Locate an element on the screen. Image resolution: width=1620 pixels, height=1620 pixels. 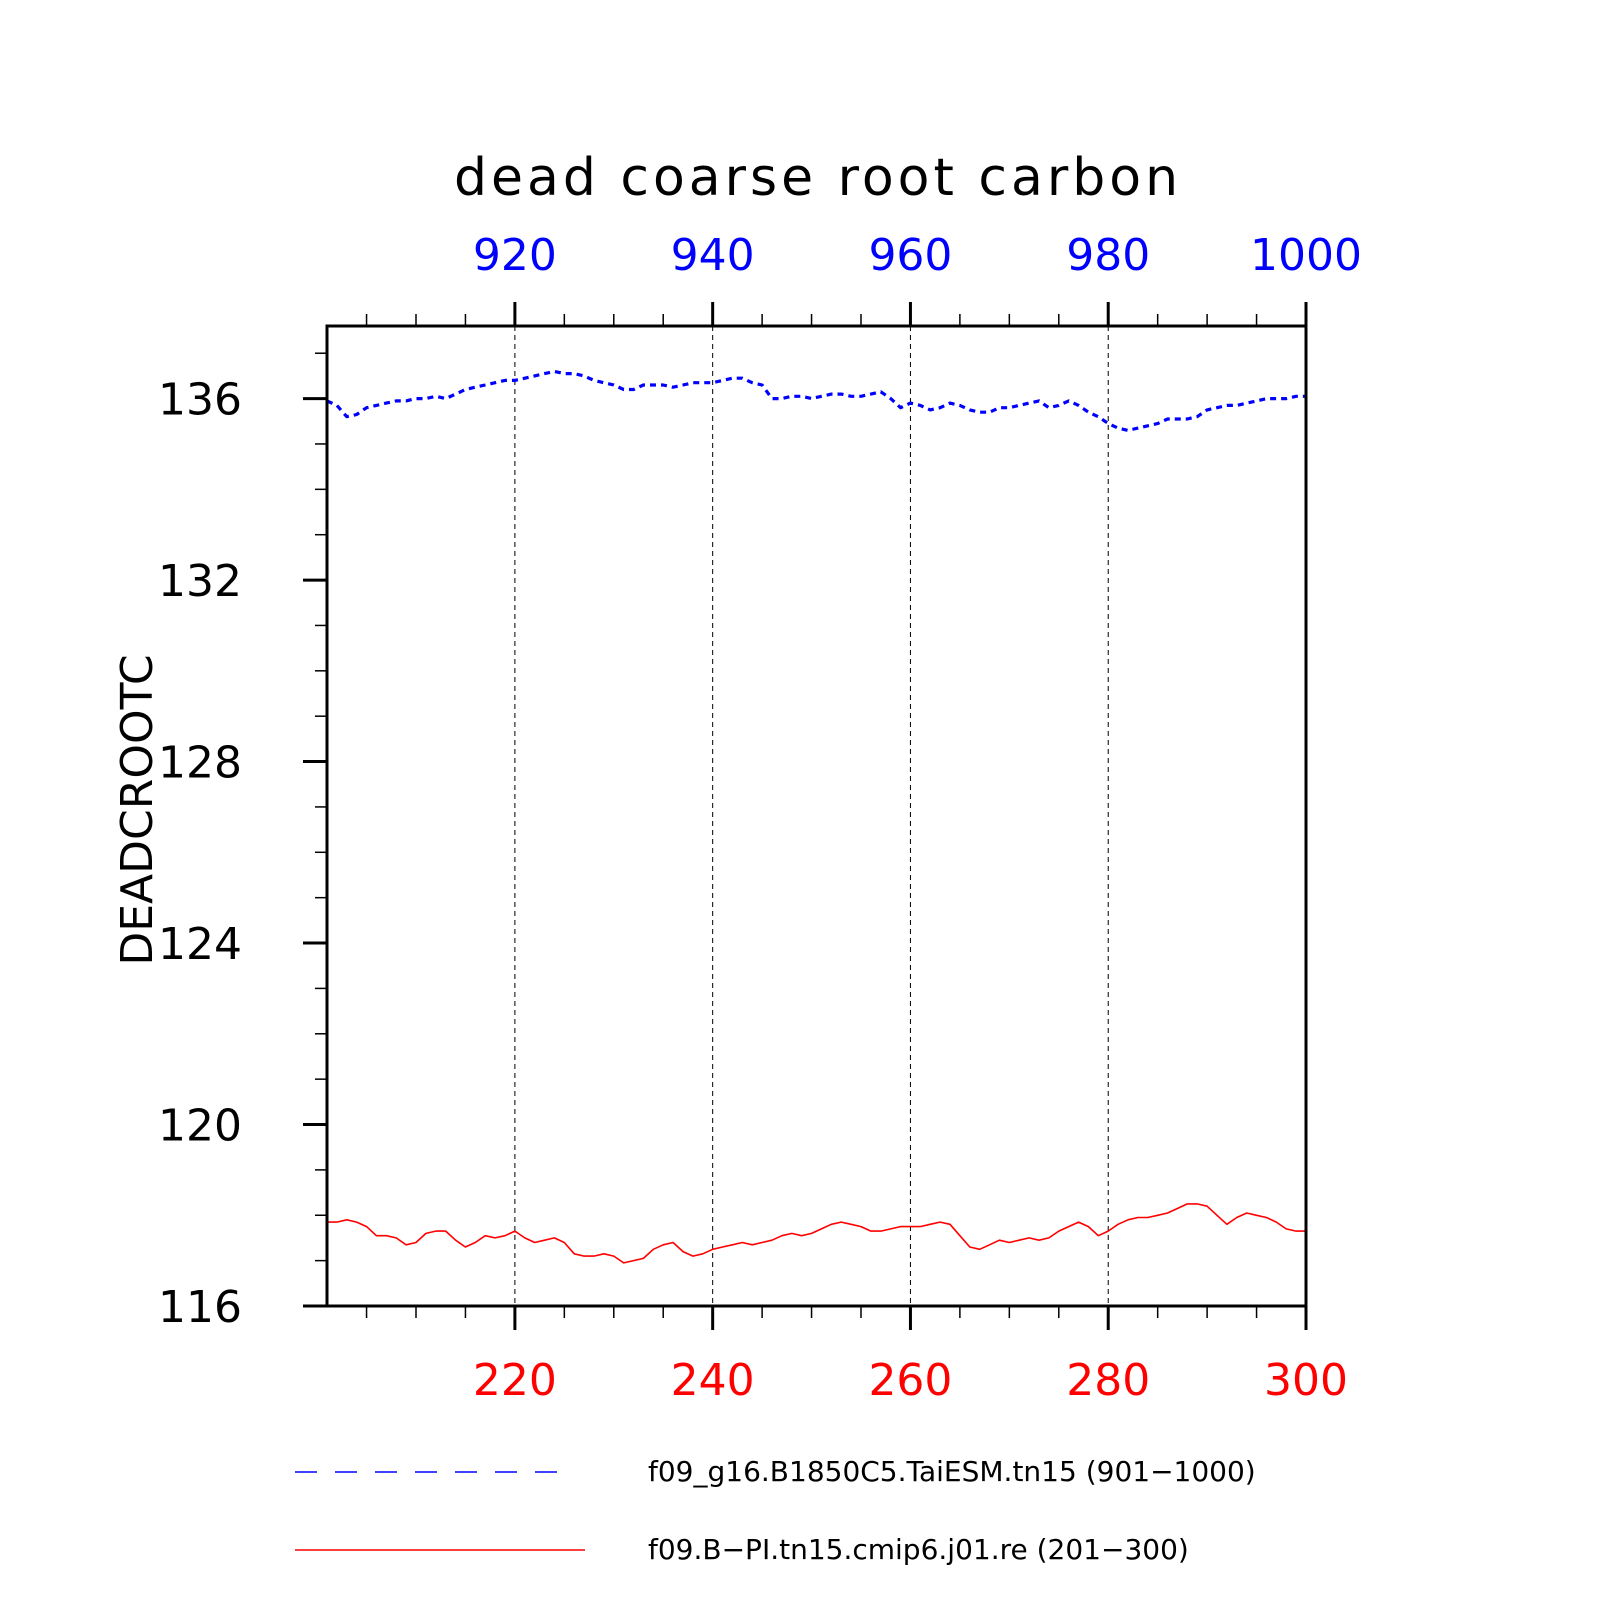
chart-title: dead coarse root carbon is located at coordinates (818, 178).